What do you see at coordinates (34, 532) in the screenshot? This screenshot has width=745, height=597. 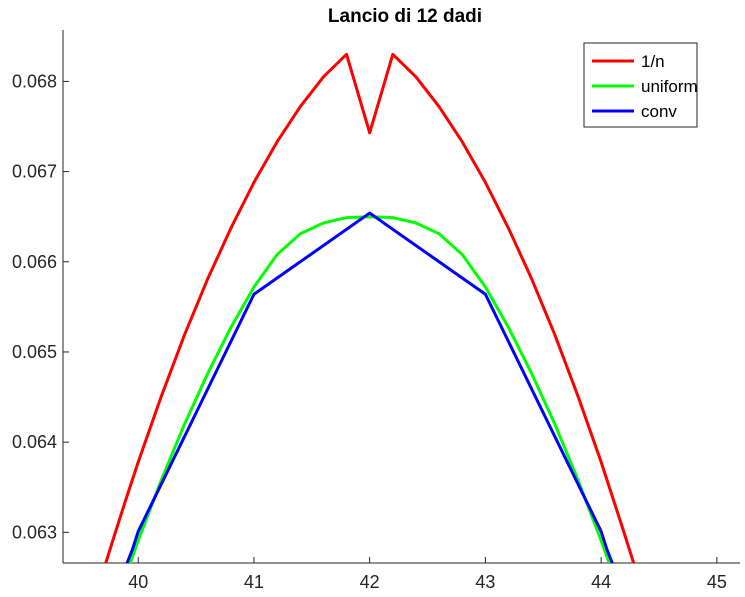 I see `y-tick-label: 0.063` at bounding box center [34, 532].